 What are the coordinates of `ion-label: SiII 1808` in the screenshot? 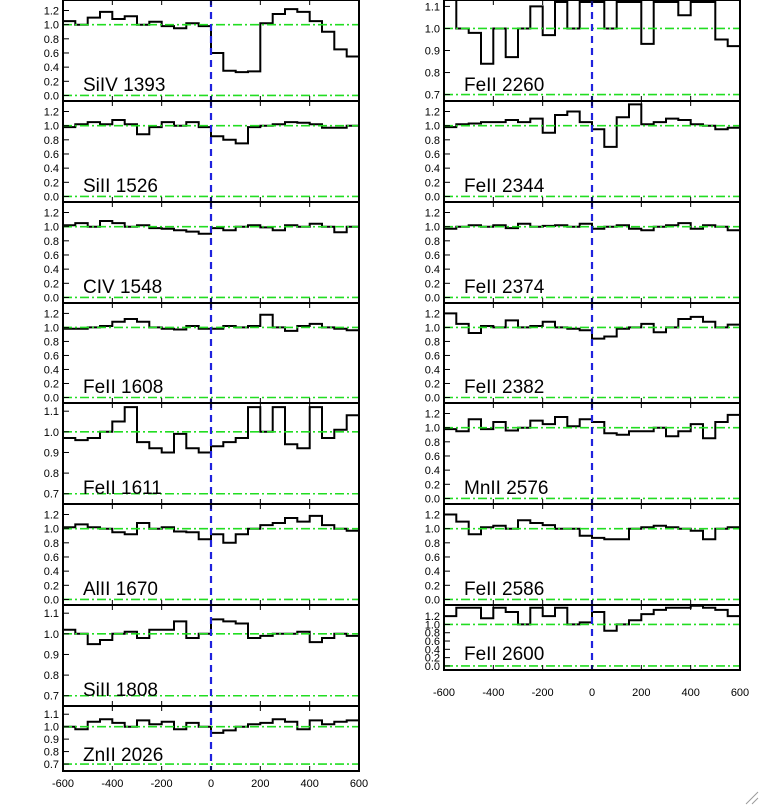 It's located at (120, 690).